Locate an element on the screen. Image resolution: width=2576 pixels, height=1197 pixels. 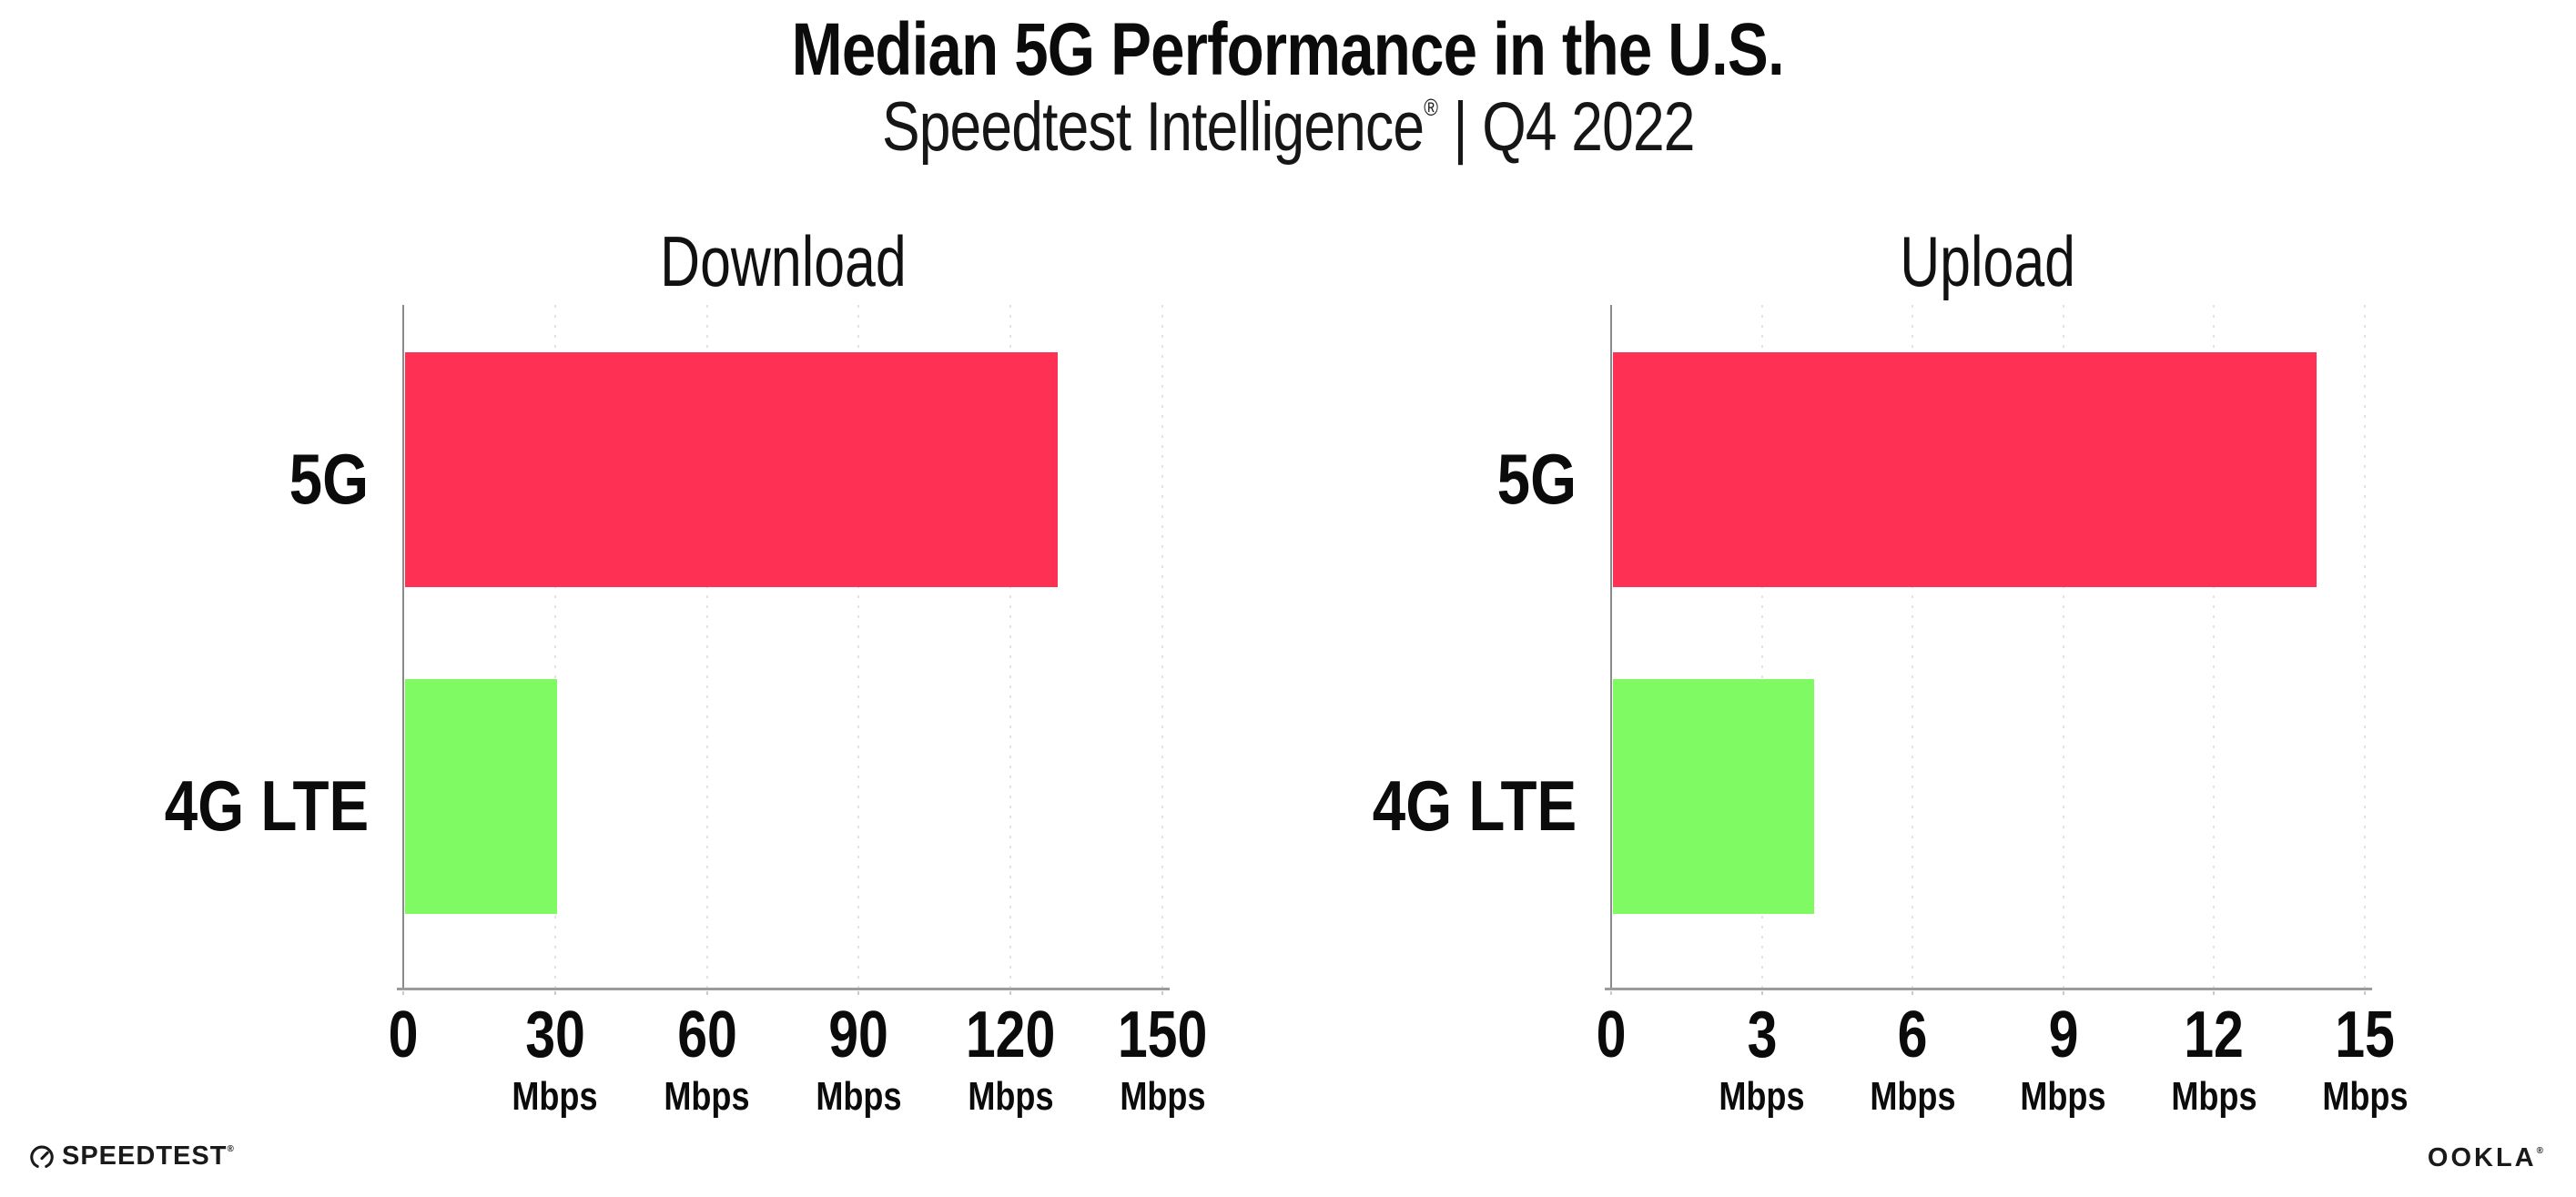
x-tick-value: 90 is located at coordinates (858, 1035).